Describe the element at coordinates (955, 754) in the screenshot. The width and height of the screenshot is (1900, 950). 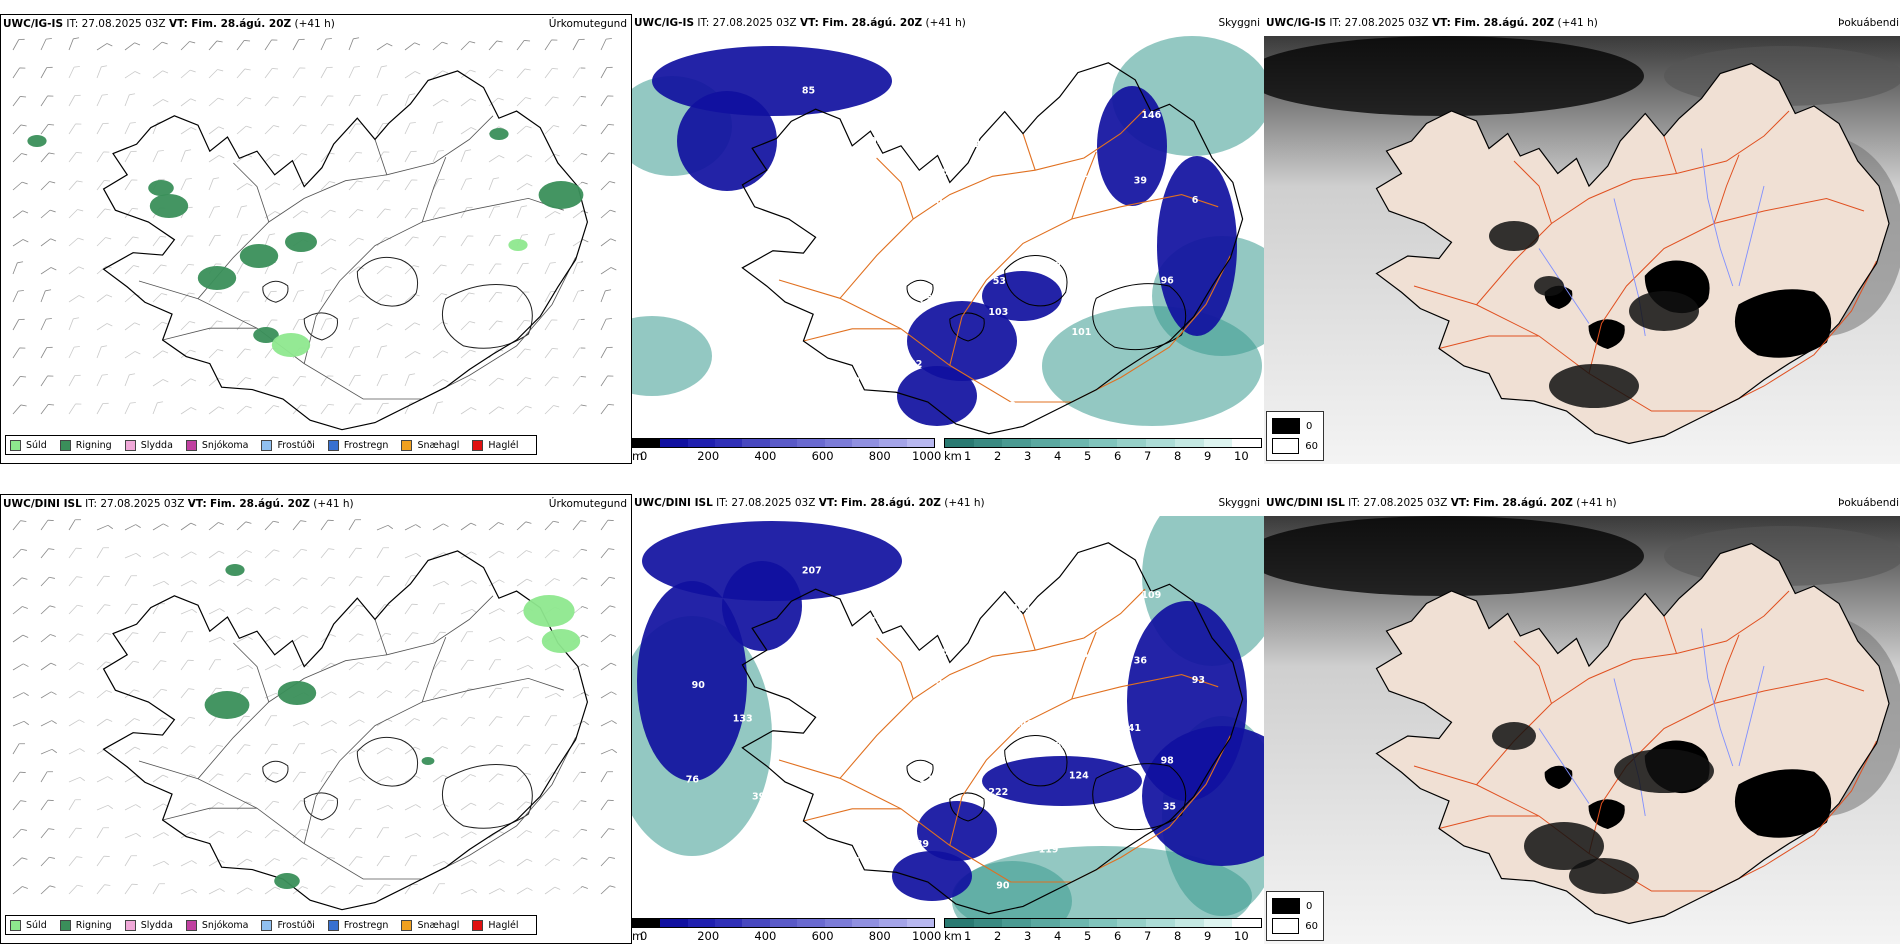
I see `cloud-base-value: 155` at that location.